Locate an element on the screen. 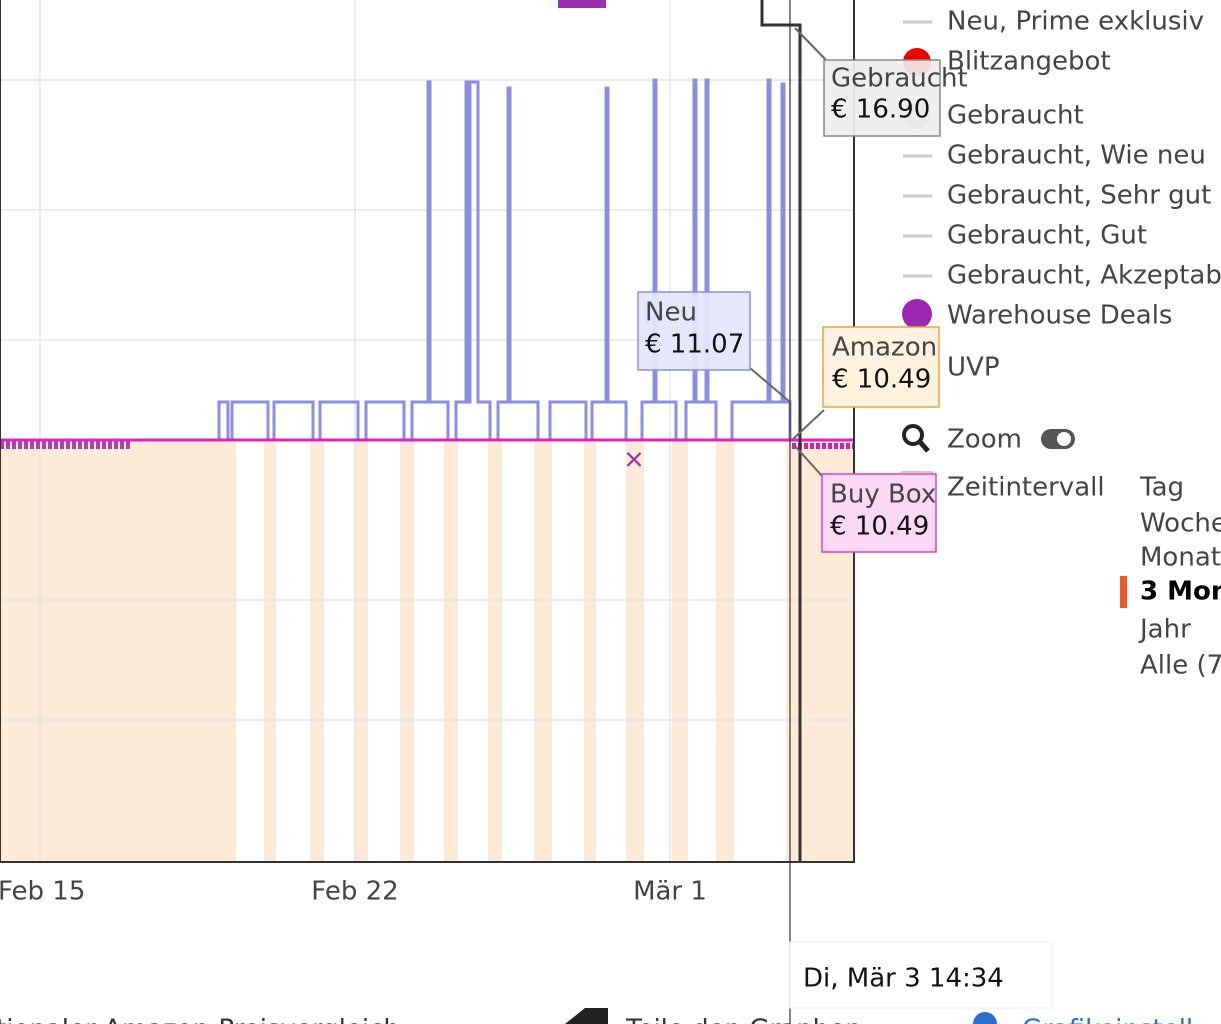 This screenshot has width=1221, height=1024. legend-item: Gebraucht, Wie neu is located at coordinates (1076, 156).